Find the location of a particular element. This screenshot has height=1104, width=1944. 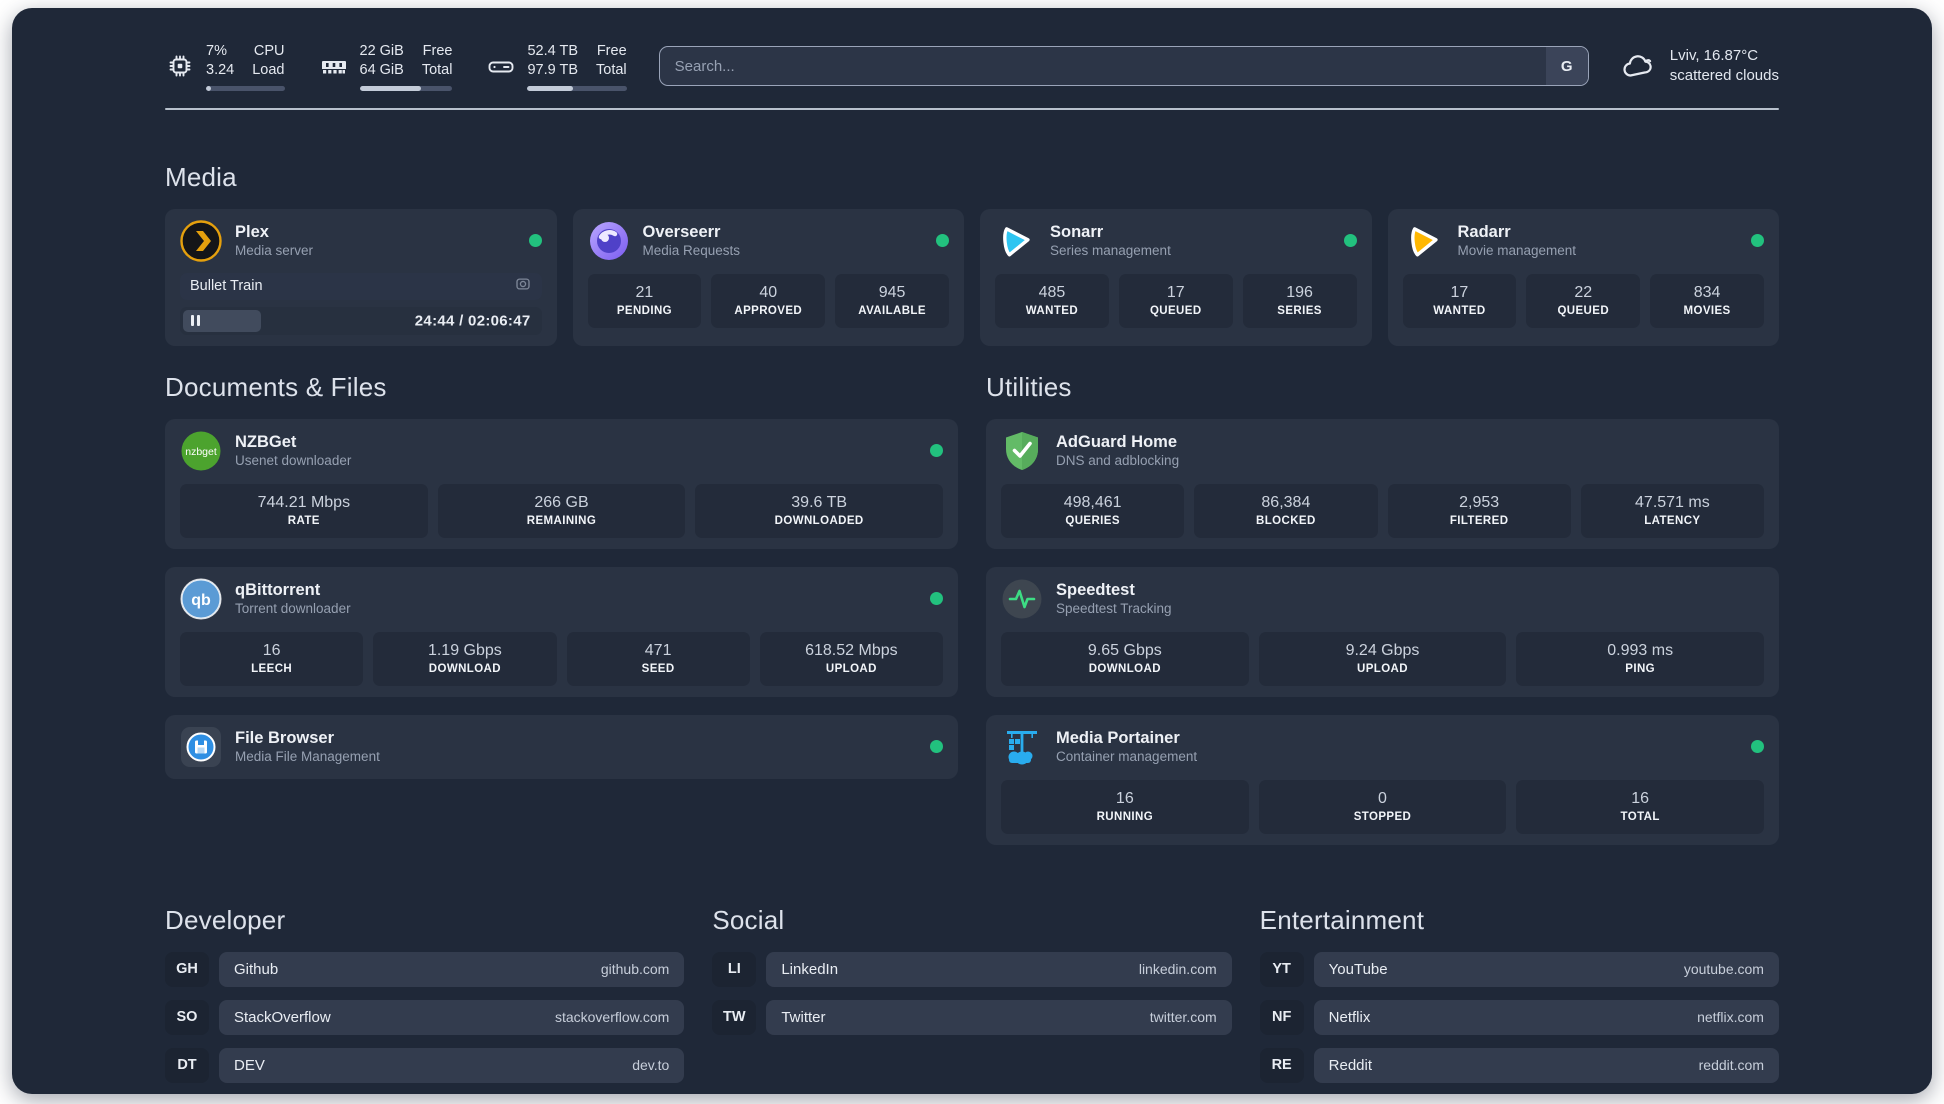

playback-progress-bar: 24:44 / 02:06:47 is located at coordinates (361, 320).